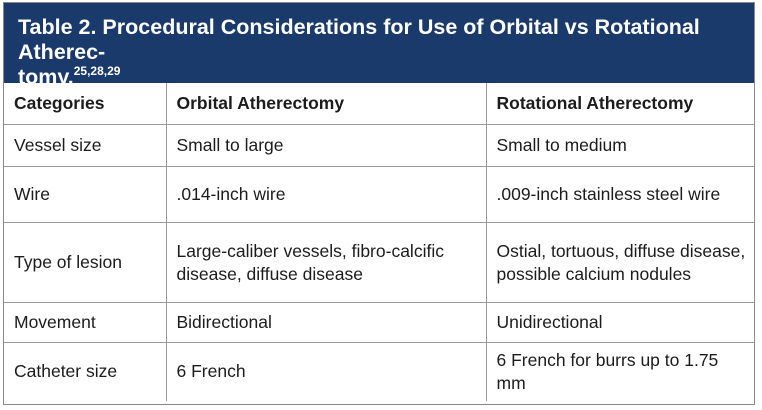 Image resolution: width=762 pixels, height=410 pixels. Describe the element at coordinates (85, 194) in the screenshot. I see `row-category: Wire` at that location.